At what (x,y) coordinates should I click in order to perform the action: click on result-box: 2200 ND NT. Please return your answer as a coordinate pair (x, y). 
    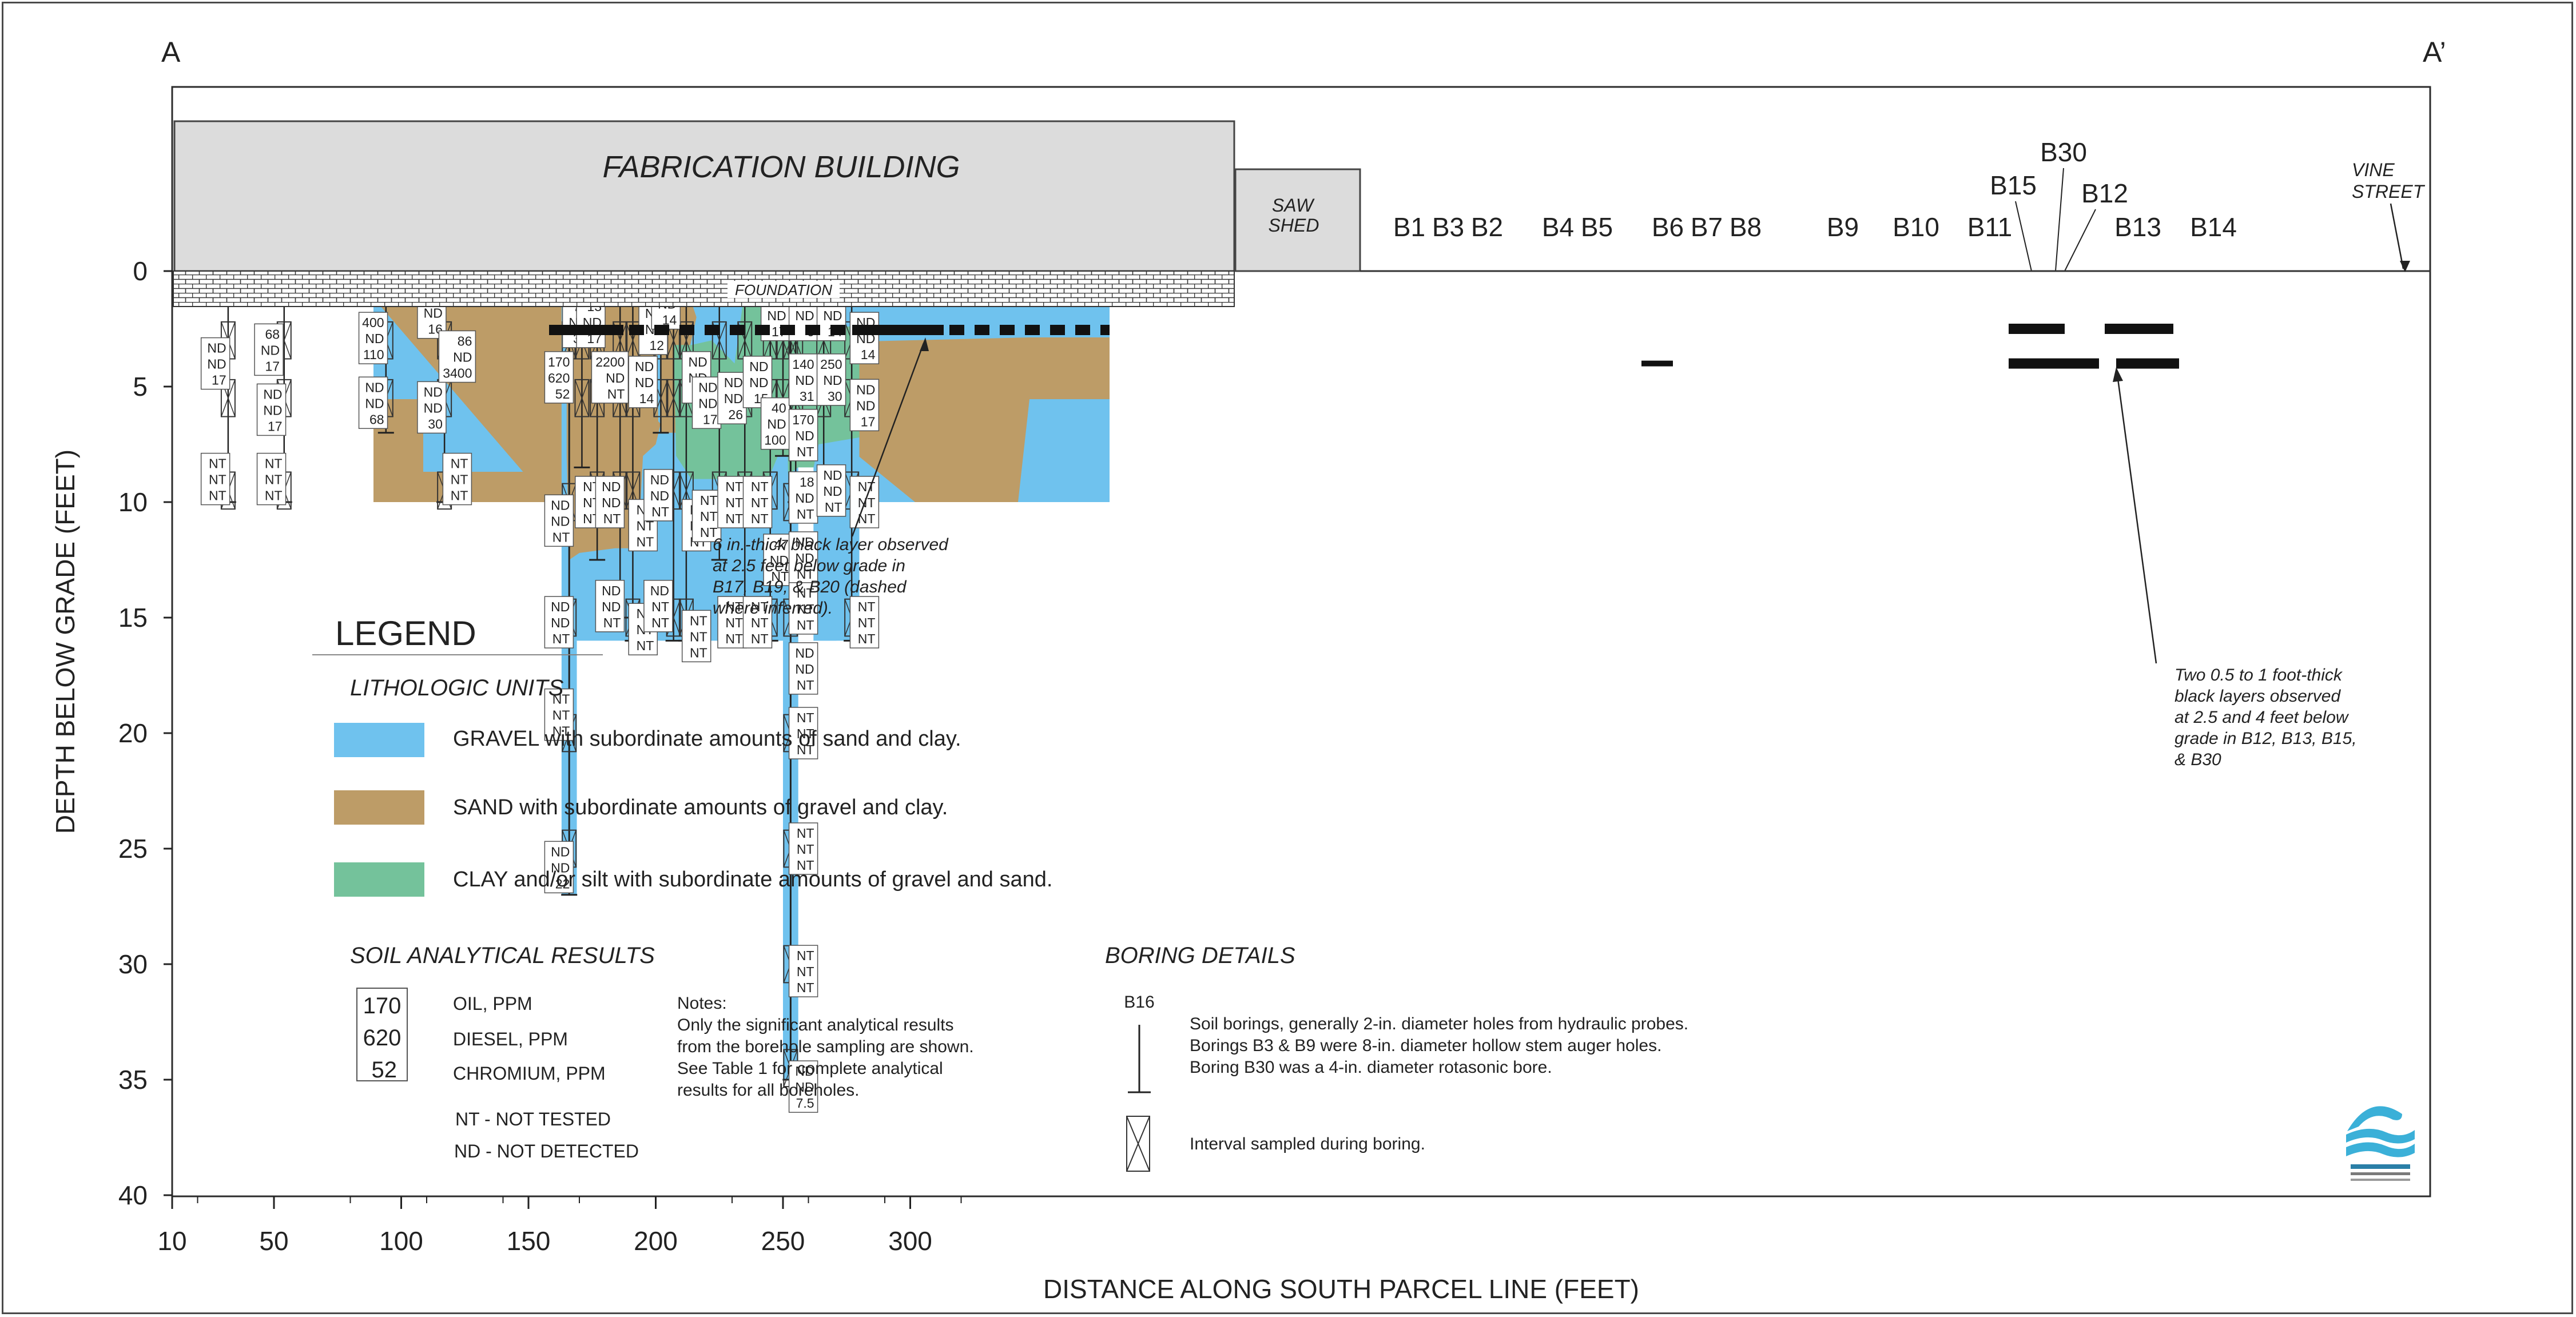
    Looking at the image, I should click on (610, 377).